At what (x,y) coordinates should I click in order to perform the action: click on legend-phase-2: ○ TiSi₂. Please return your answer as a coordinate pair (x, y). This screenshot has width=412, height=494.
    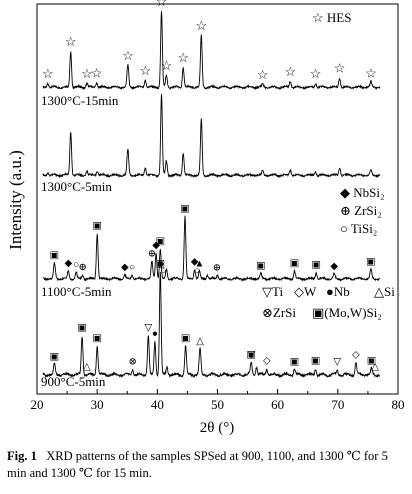
    Looking at the image, I should click on (358, 228).